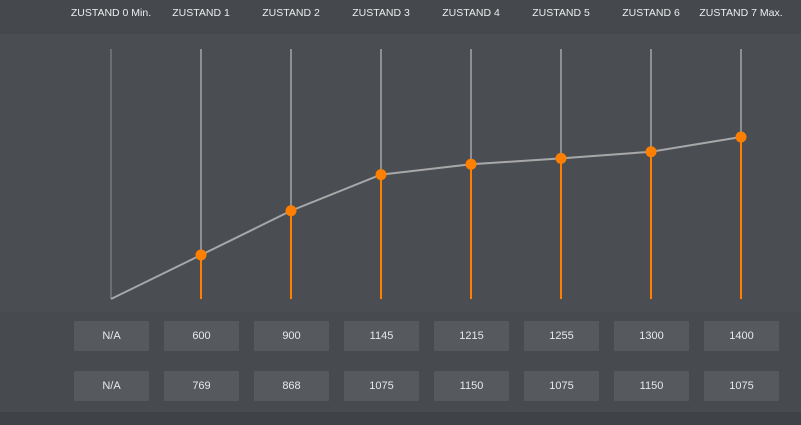 The image size is (801, 425). I want to click on state-label-3: ZUSTAND 3, so click(381, 13).